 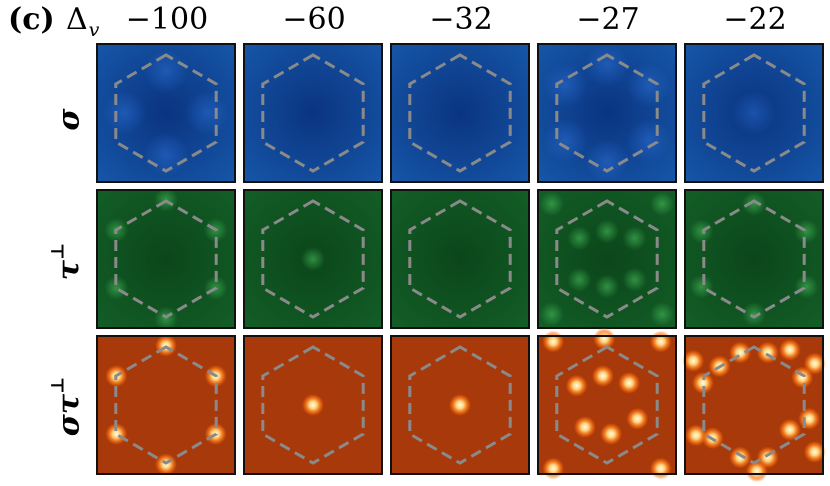 I want to click on column-header: −27, so click(x=608, y=19).